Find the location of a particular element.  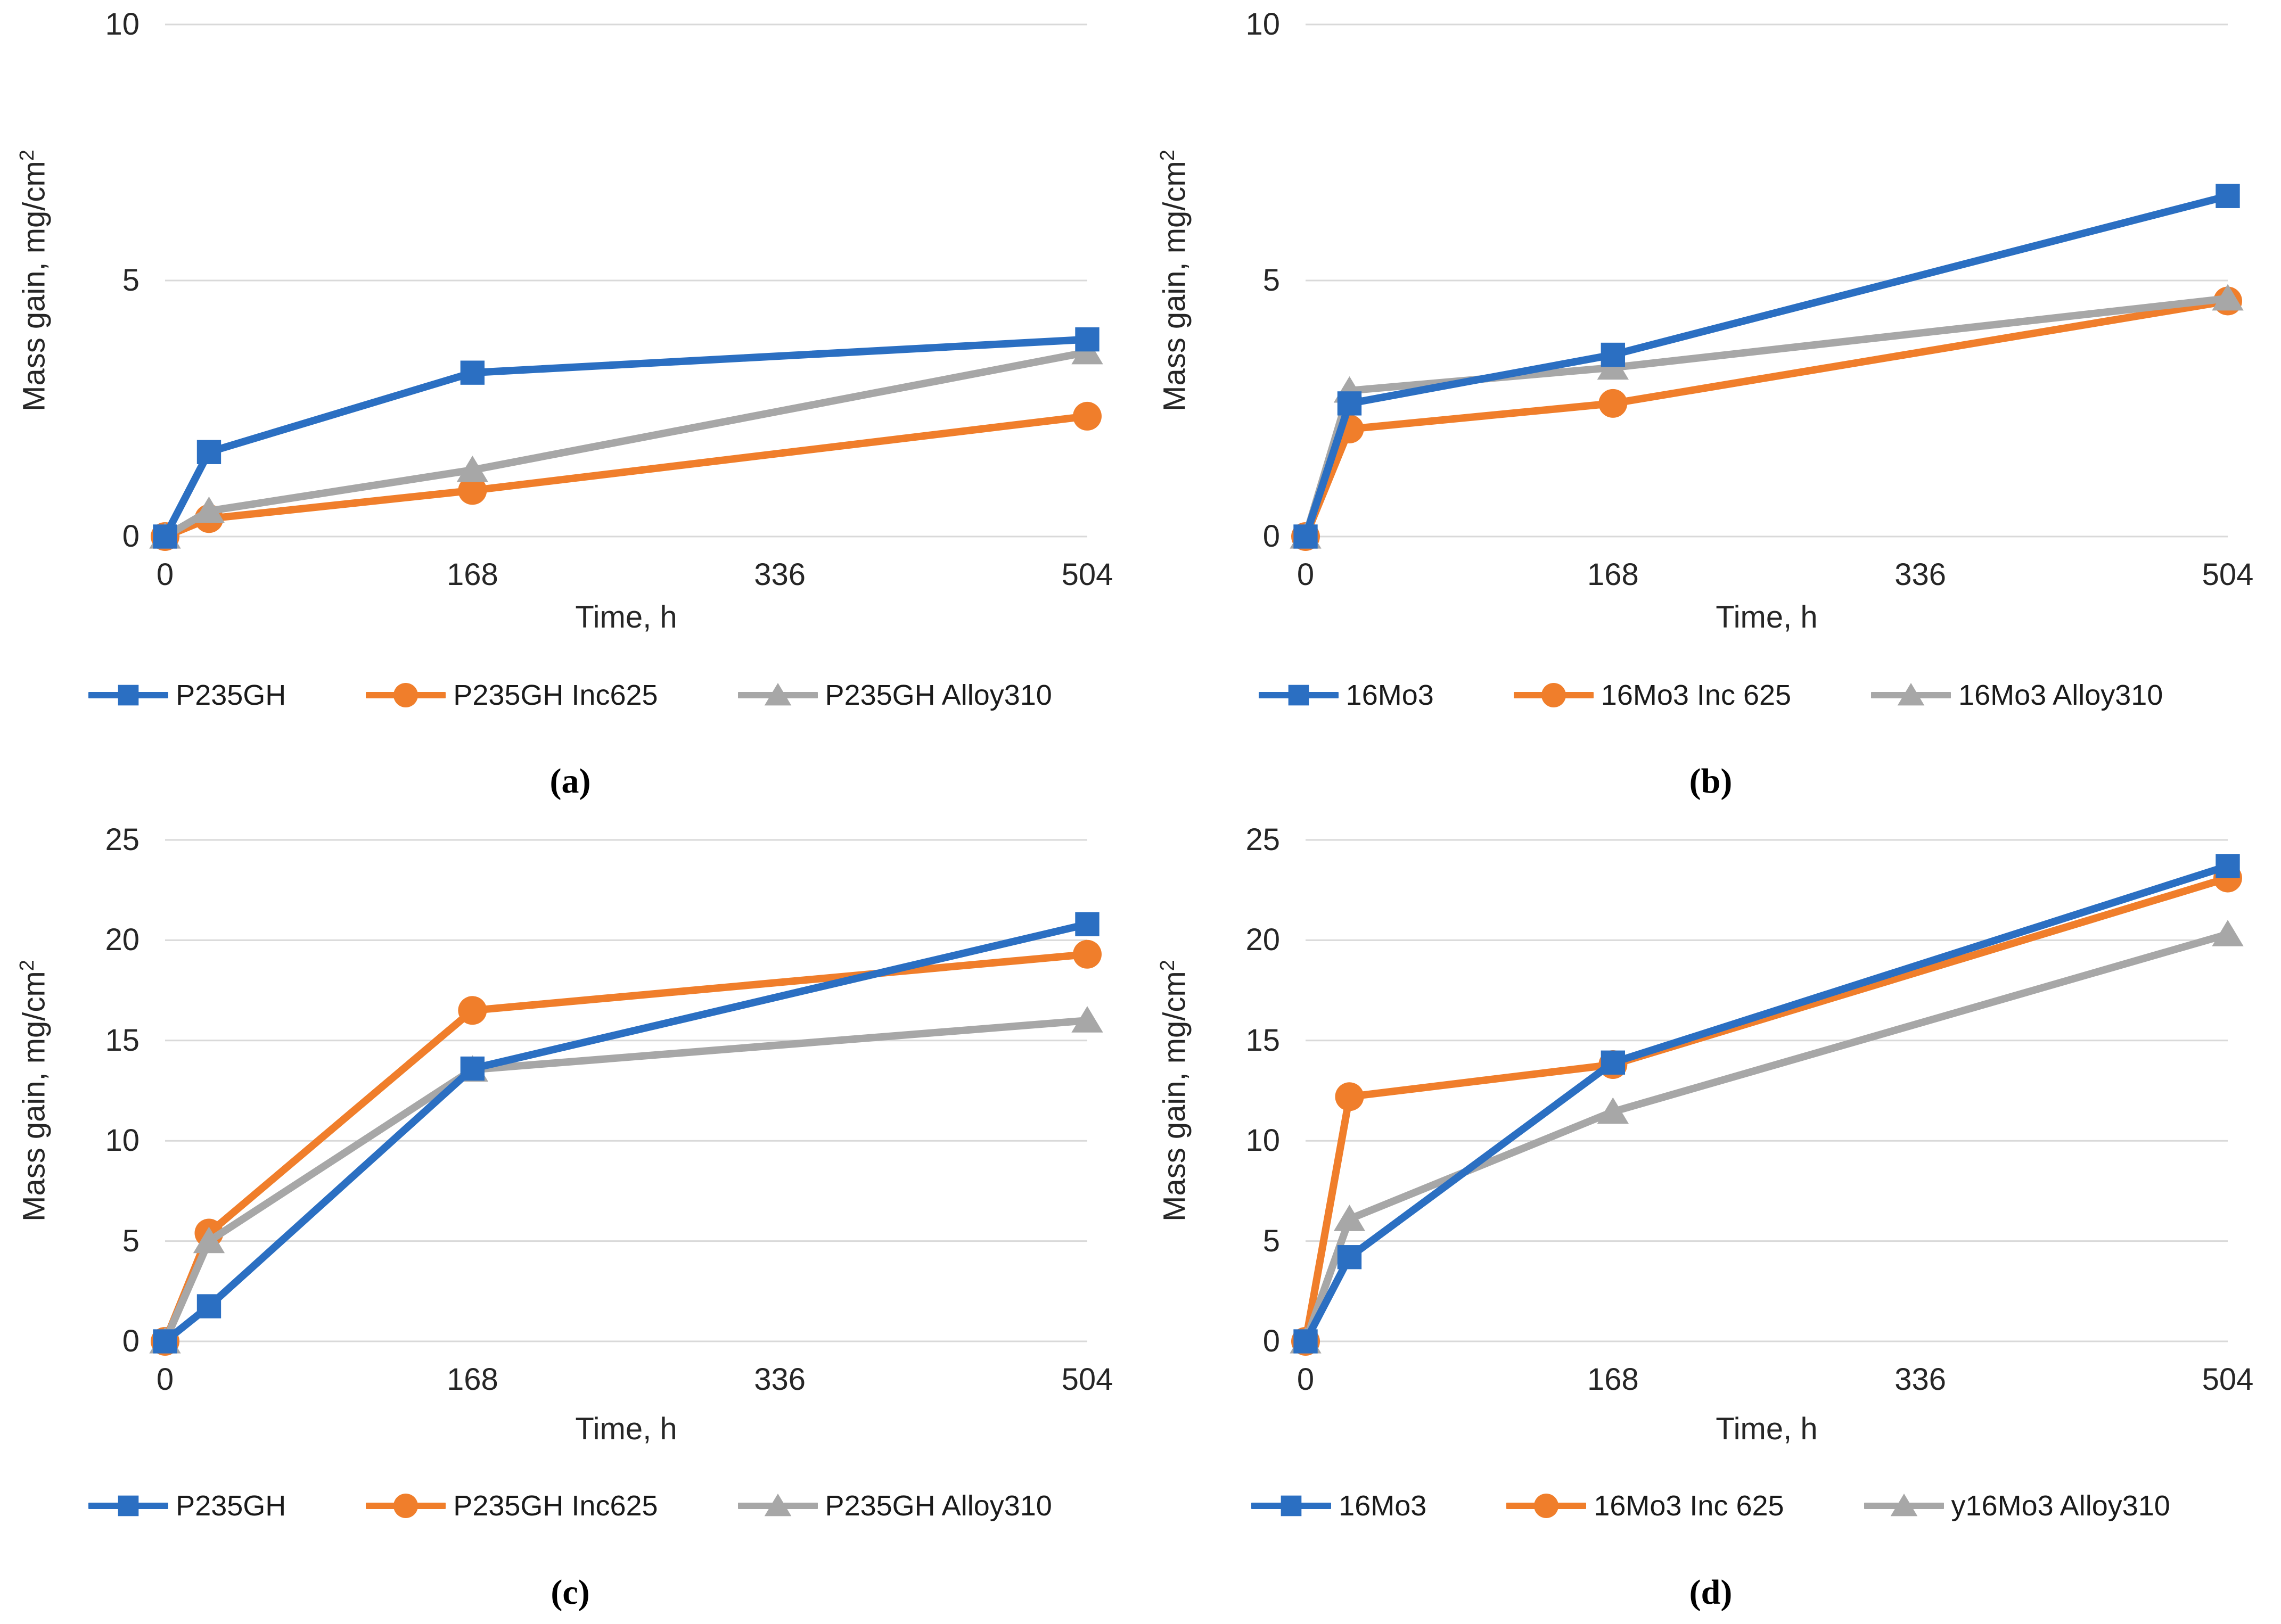

legend-d: 16Mo3 16Mo3 Inc 625 y16Mo3 Alloy310 is located at coordinates (1710, 1505).